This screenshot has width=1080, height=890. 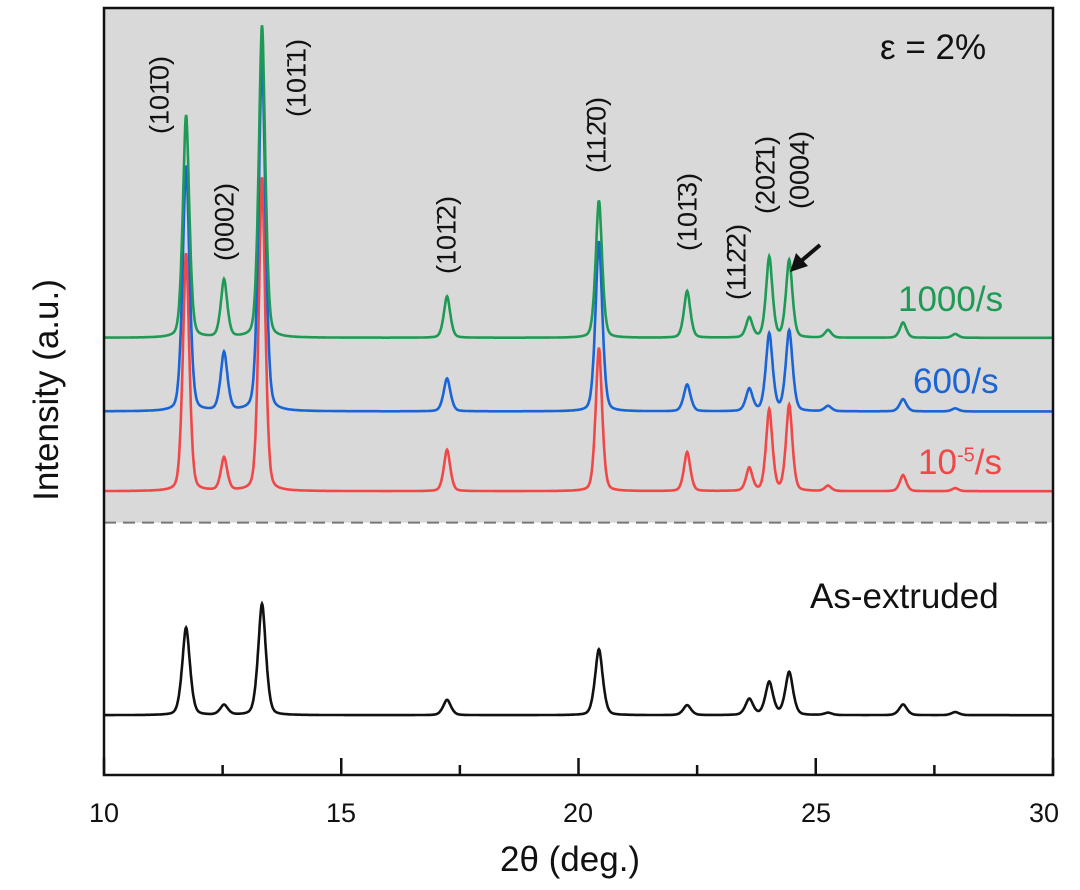 What do you see at coordinates (816, 813) in the screenshot?
I see `x-tick-label-25: 25` at bounding box center [816, 813].